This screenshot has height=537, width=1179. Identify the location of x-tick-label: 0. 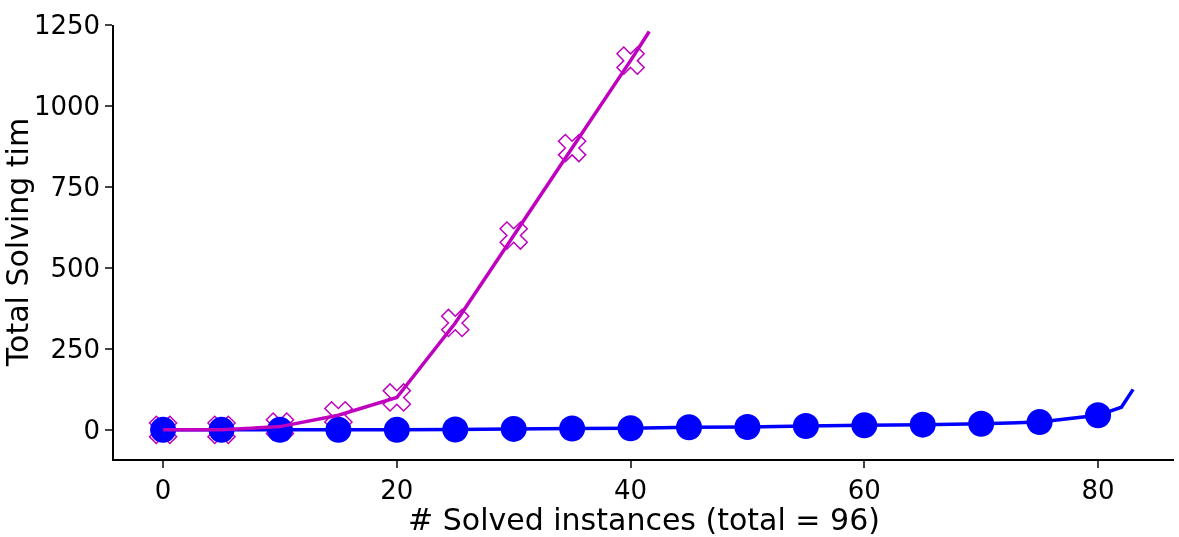
(163, 489).